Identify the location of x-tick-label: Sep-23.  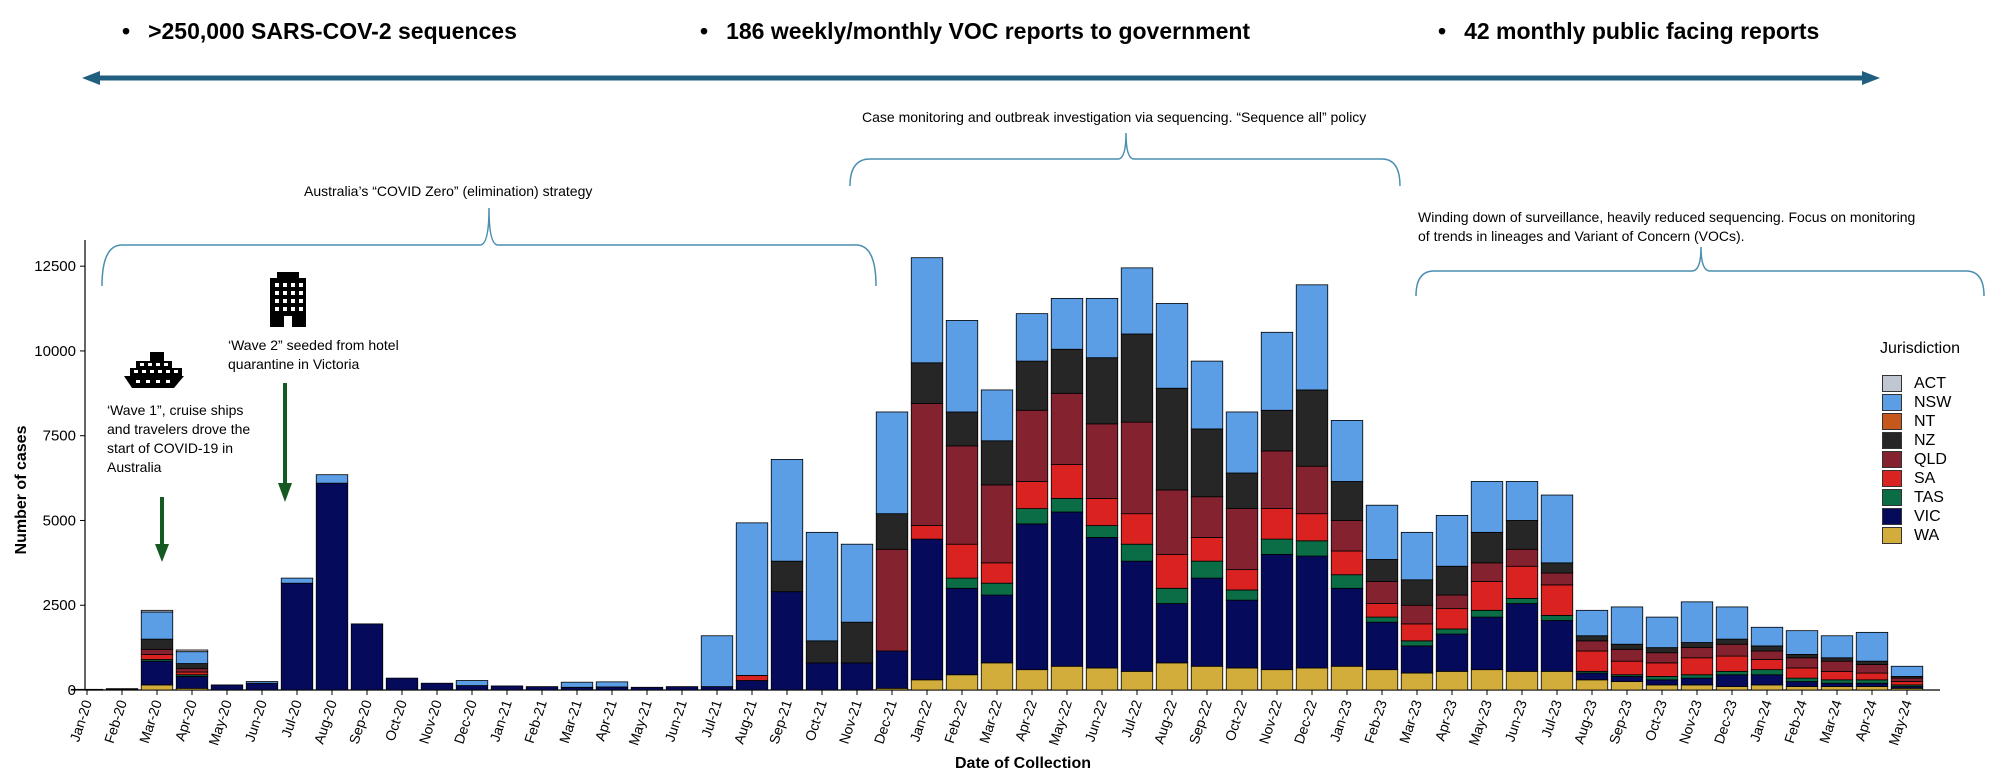
(1620, 722).